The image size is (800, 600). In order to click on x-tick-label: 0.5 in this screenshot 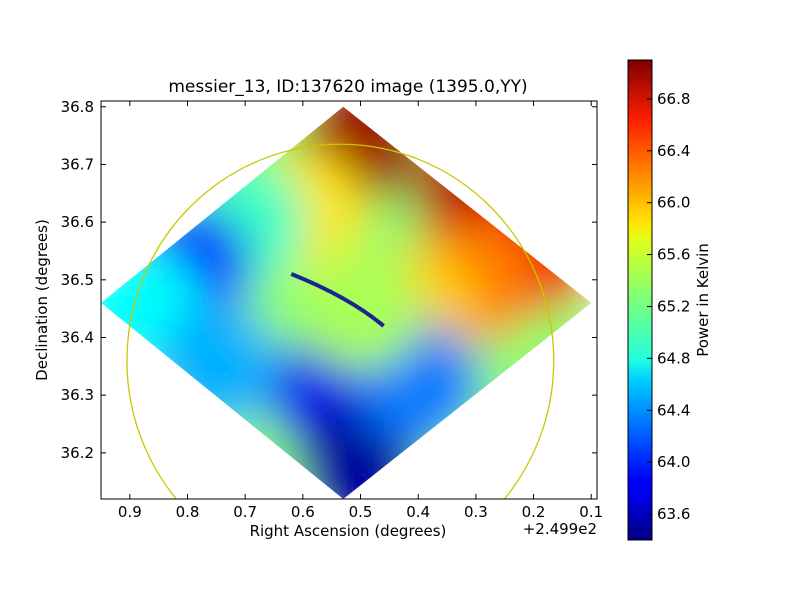, I will do `click(361, 512)`.